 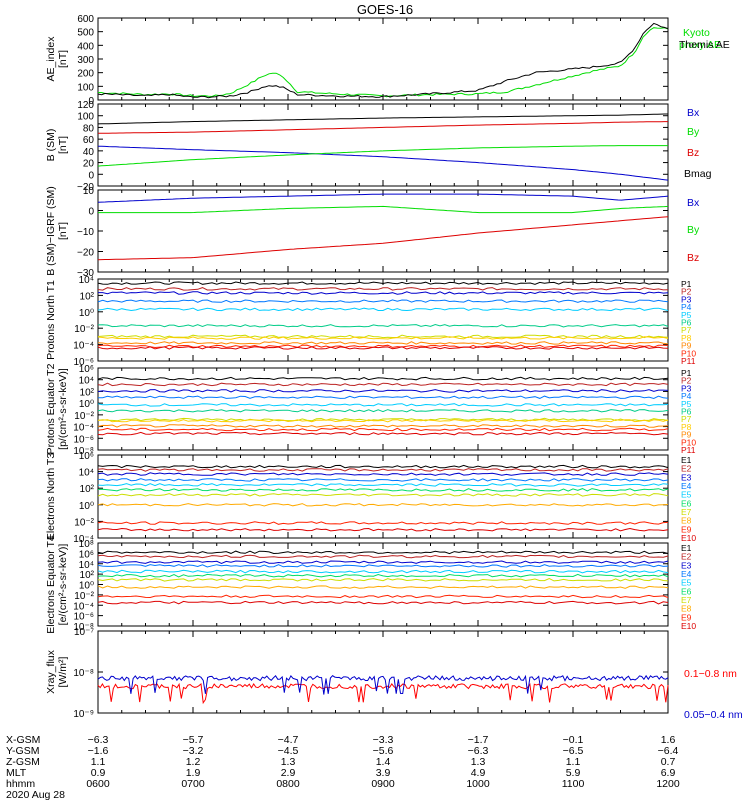 I want to click on x-tick-label: 0800, so click(x=288, y=784).